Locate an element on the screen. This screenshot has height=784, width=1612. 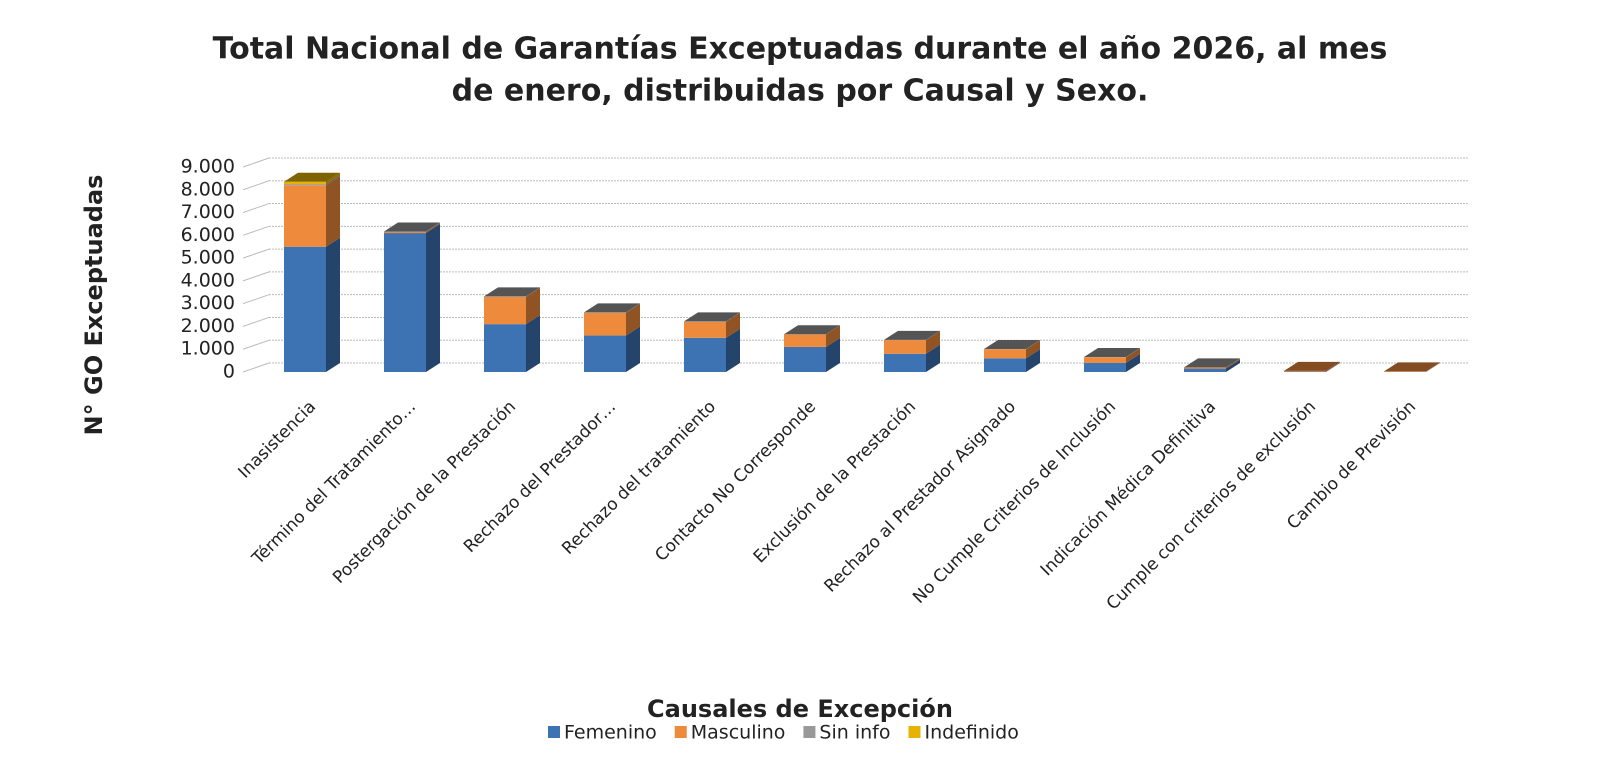
y-tick-label: 8.000 is located at coordinates (208, 189).